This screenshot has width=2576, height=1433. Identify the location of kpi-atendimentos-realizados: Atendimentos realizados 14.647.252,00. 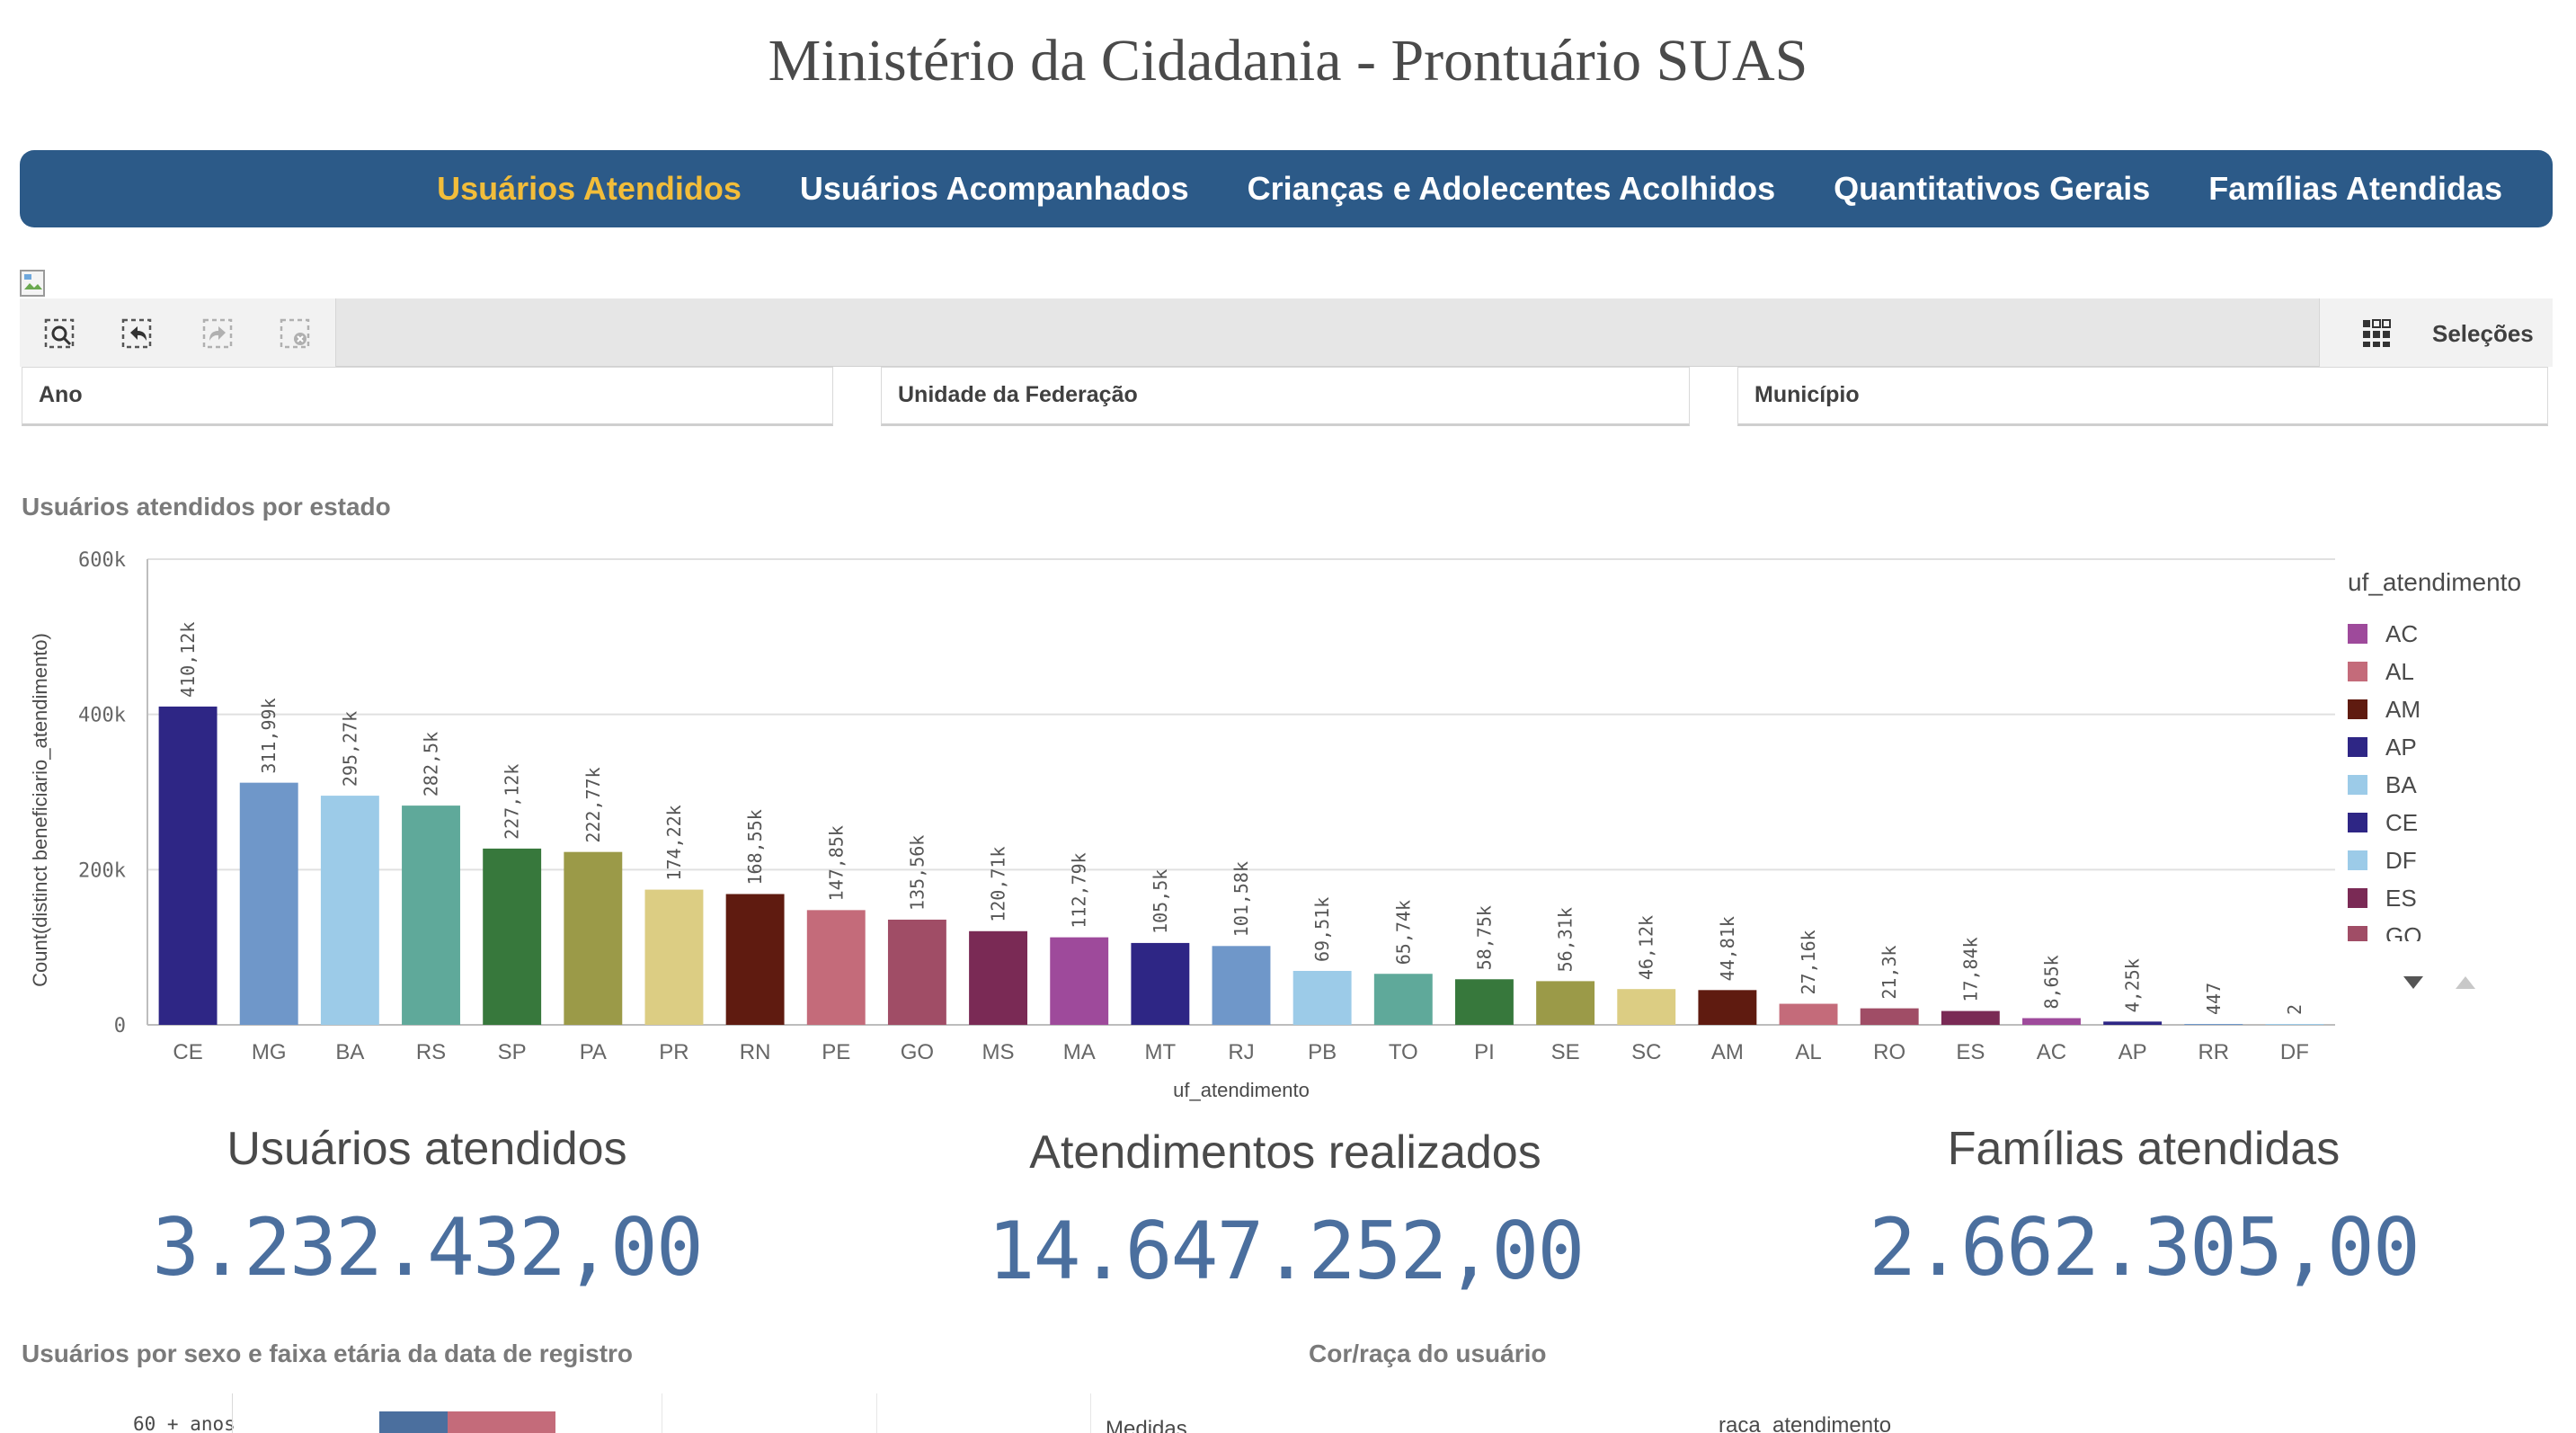
(1285, 1211).